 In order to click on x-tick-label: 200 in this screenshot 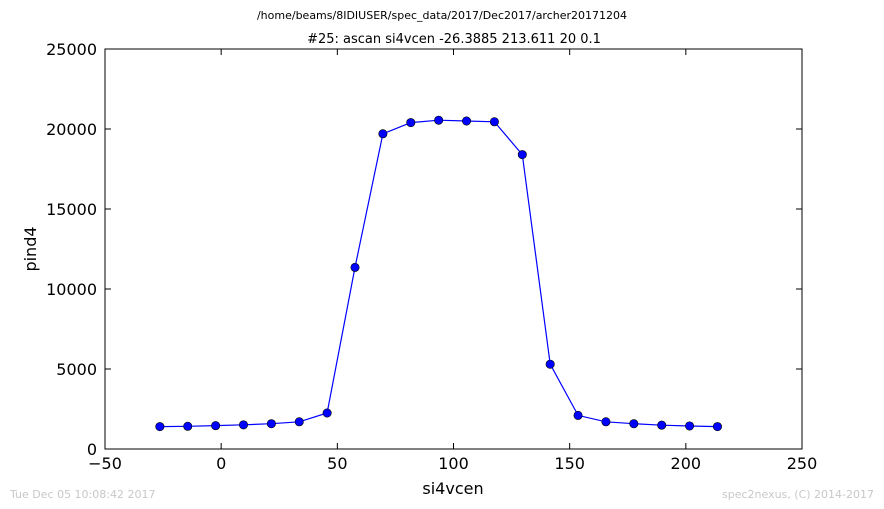, I will do `click(686, 463)`.